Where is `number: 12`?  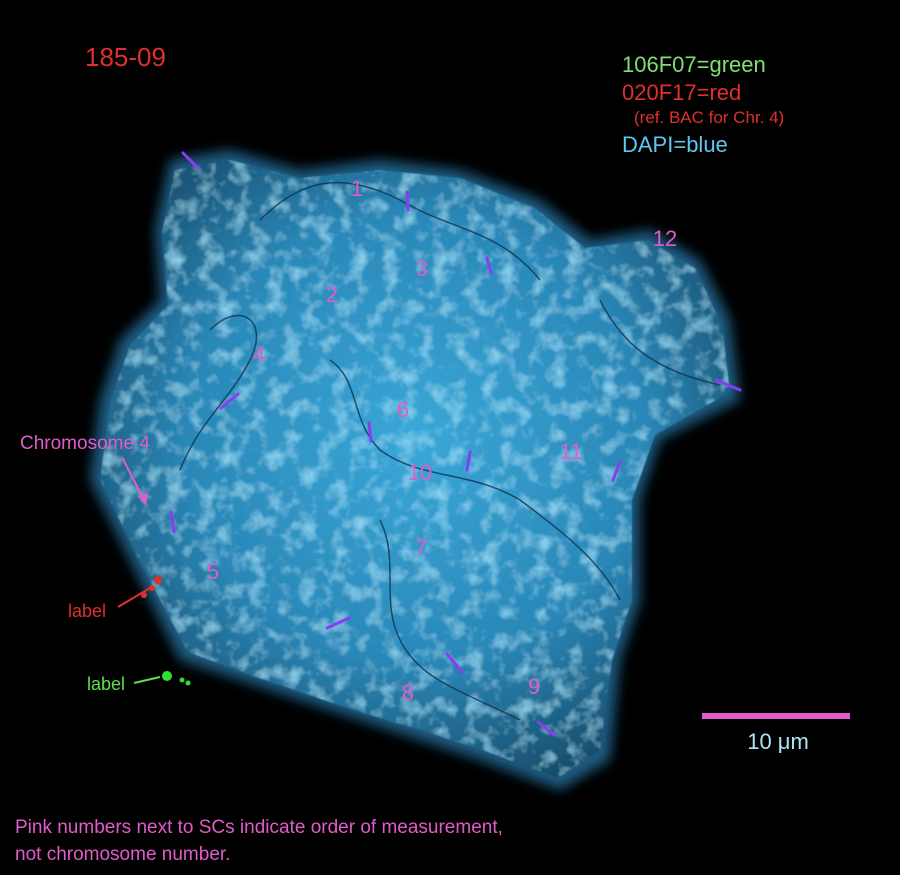
number: 12 is located at coordinates (665, 238).